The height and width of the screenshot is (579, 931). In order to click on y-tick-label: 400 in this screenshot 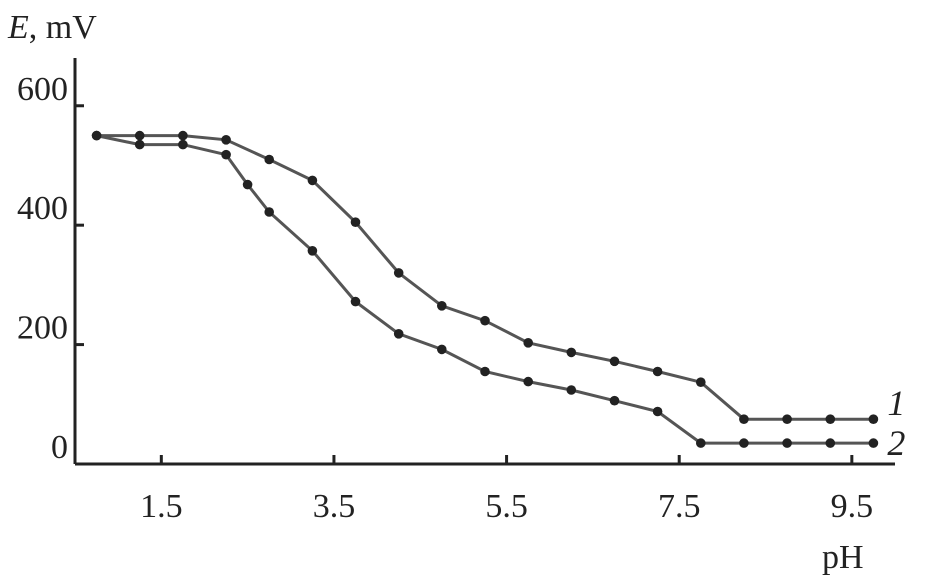, I will do `click(42, 208)`.